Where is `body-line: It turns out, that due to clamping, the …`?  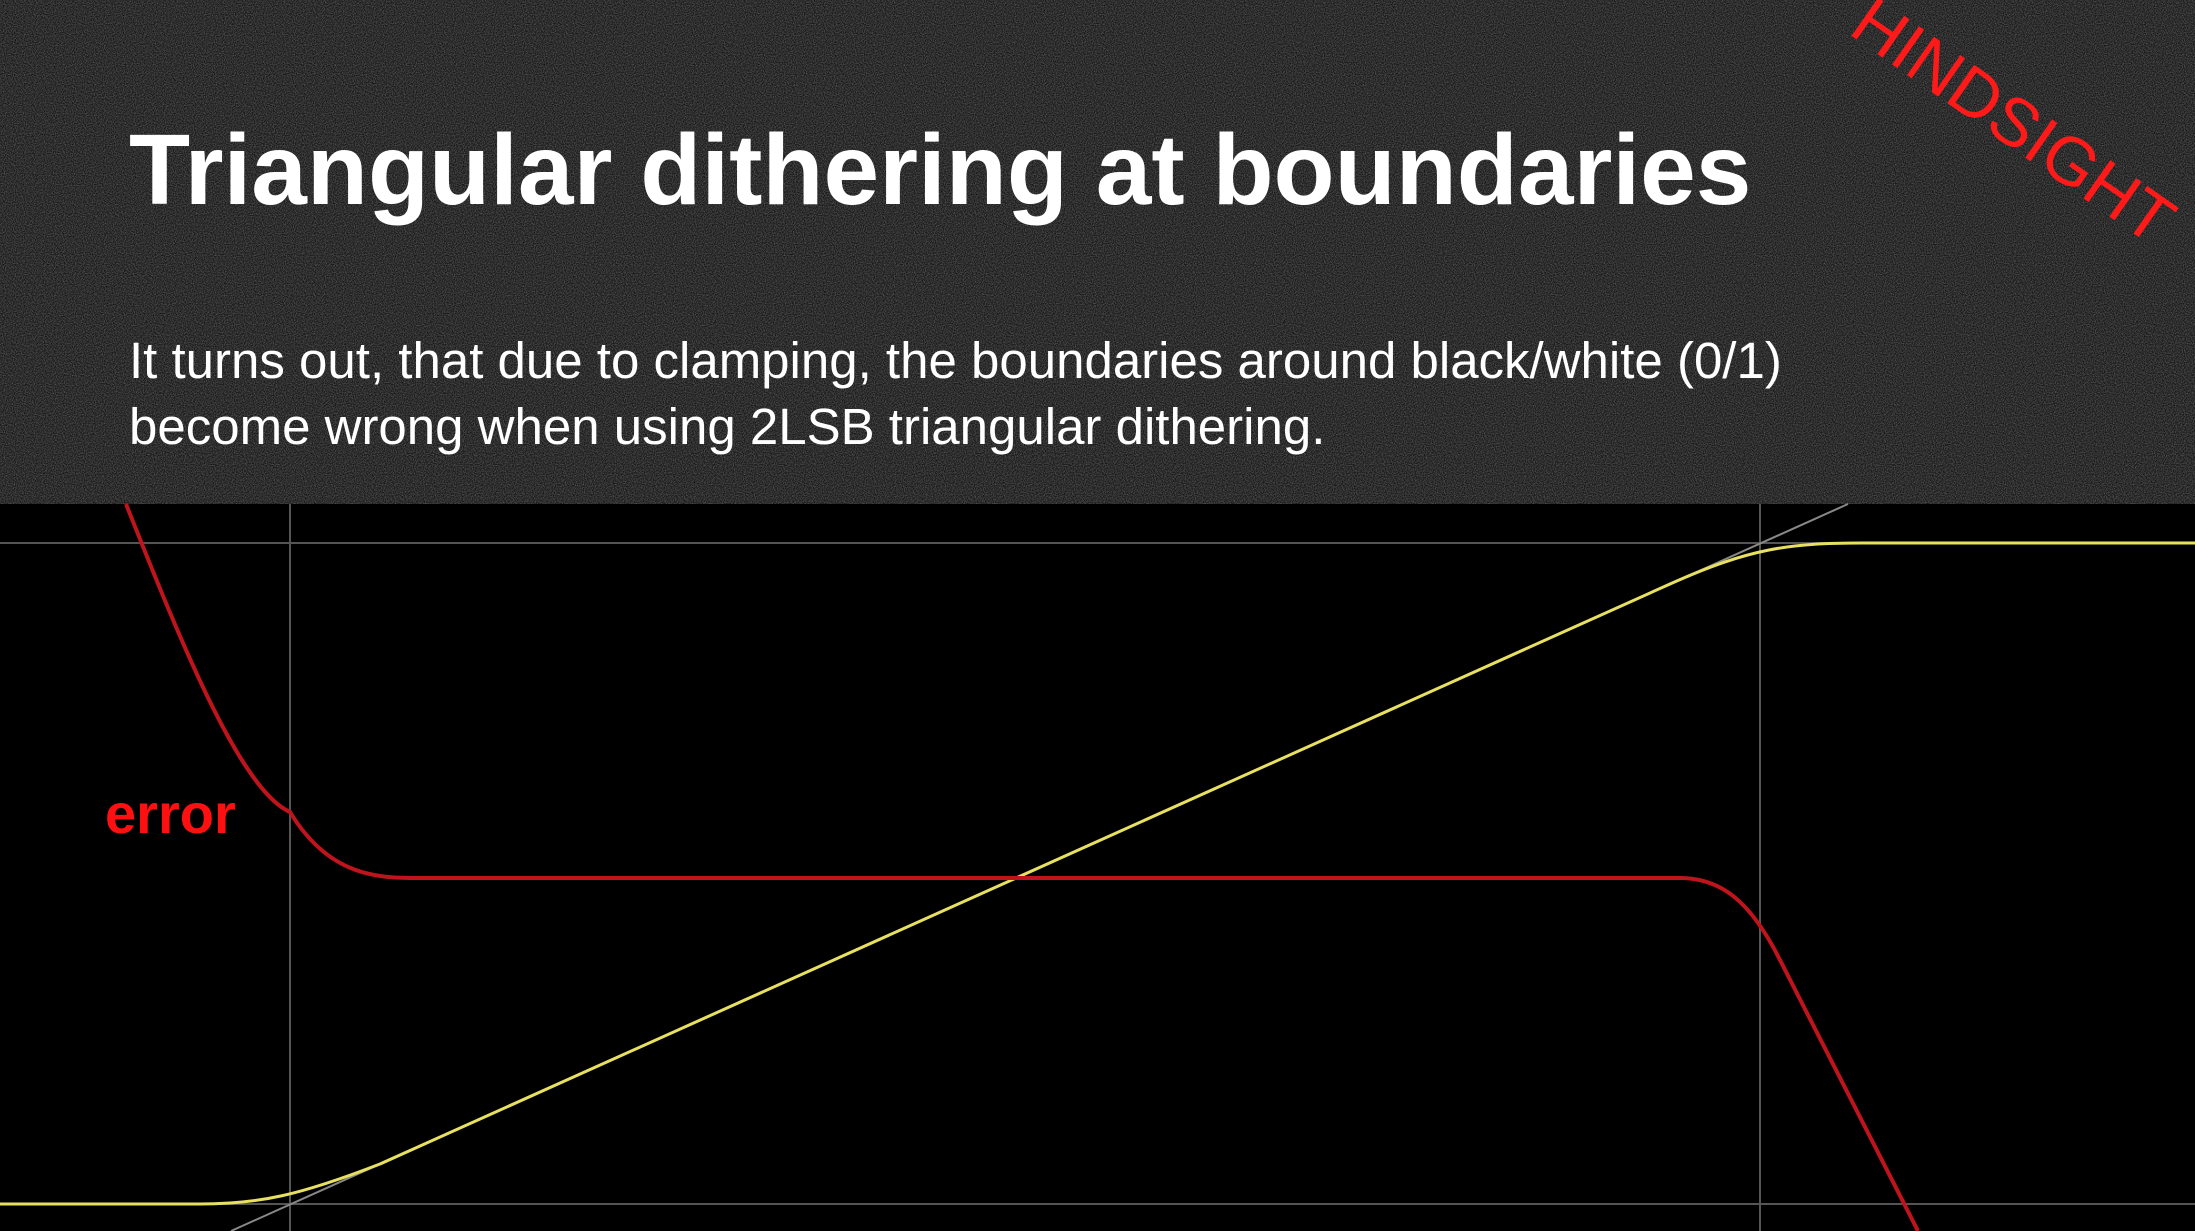 body-line: It turns out, that due to clamping, the … is located at coordinates (955, 360).